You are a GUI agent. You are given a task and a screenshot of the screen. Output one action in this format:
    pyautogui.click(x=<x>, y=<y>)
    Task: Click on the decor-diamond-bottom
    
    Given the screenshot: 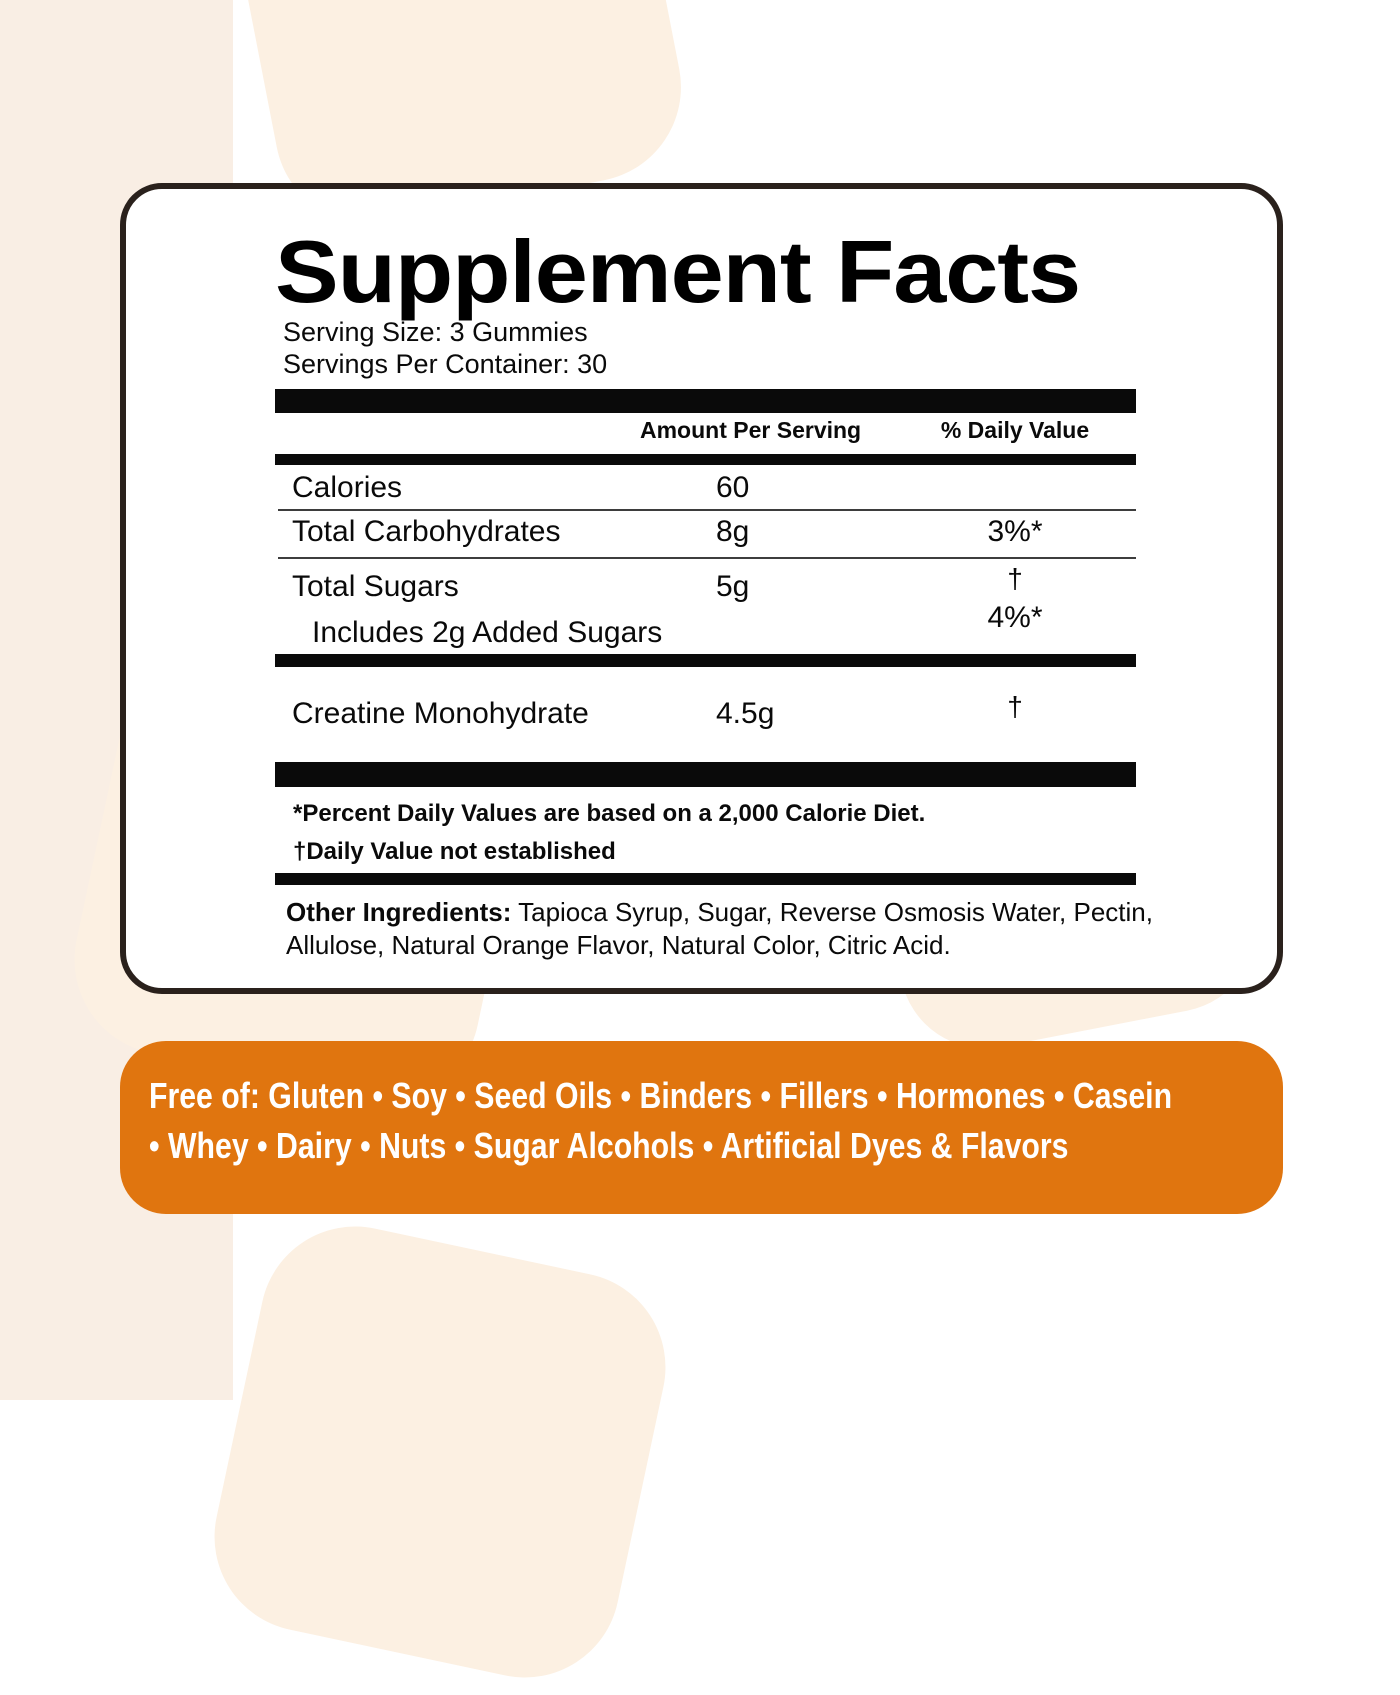 What is the action you would take?
    pyautogui.click(x=440, y=1451)
    